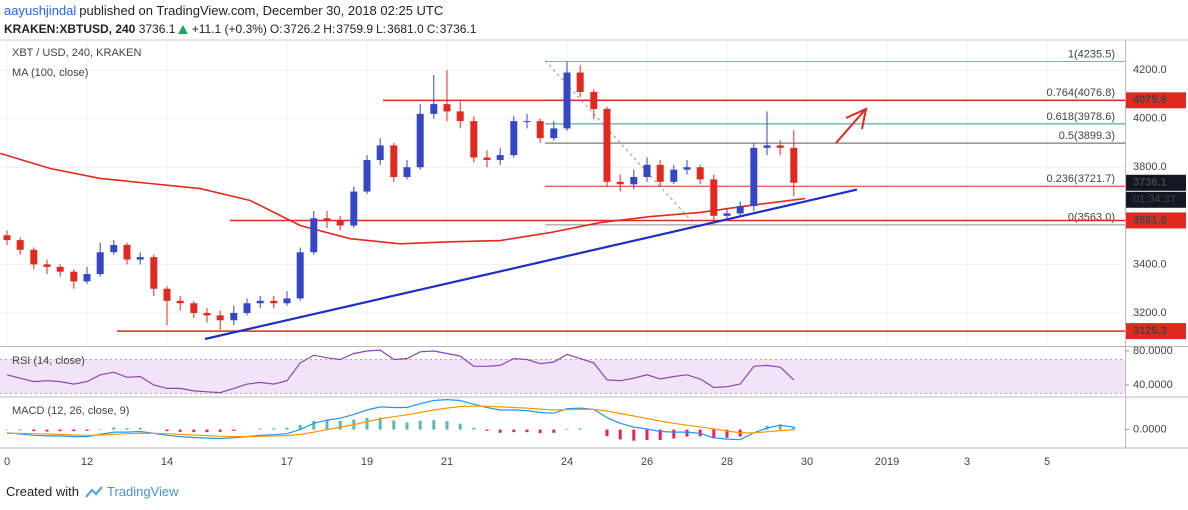 The height and width of the screenshot is (510, 1188). Describe the element at coordinates (1081, 93) in the screenshot. I see `fib-label: 0.764(4076.8)` at that location.